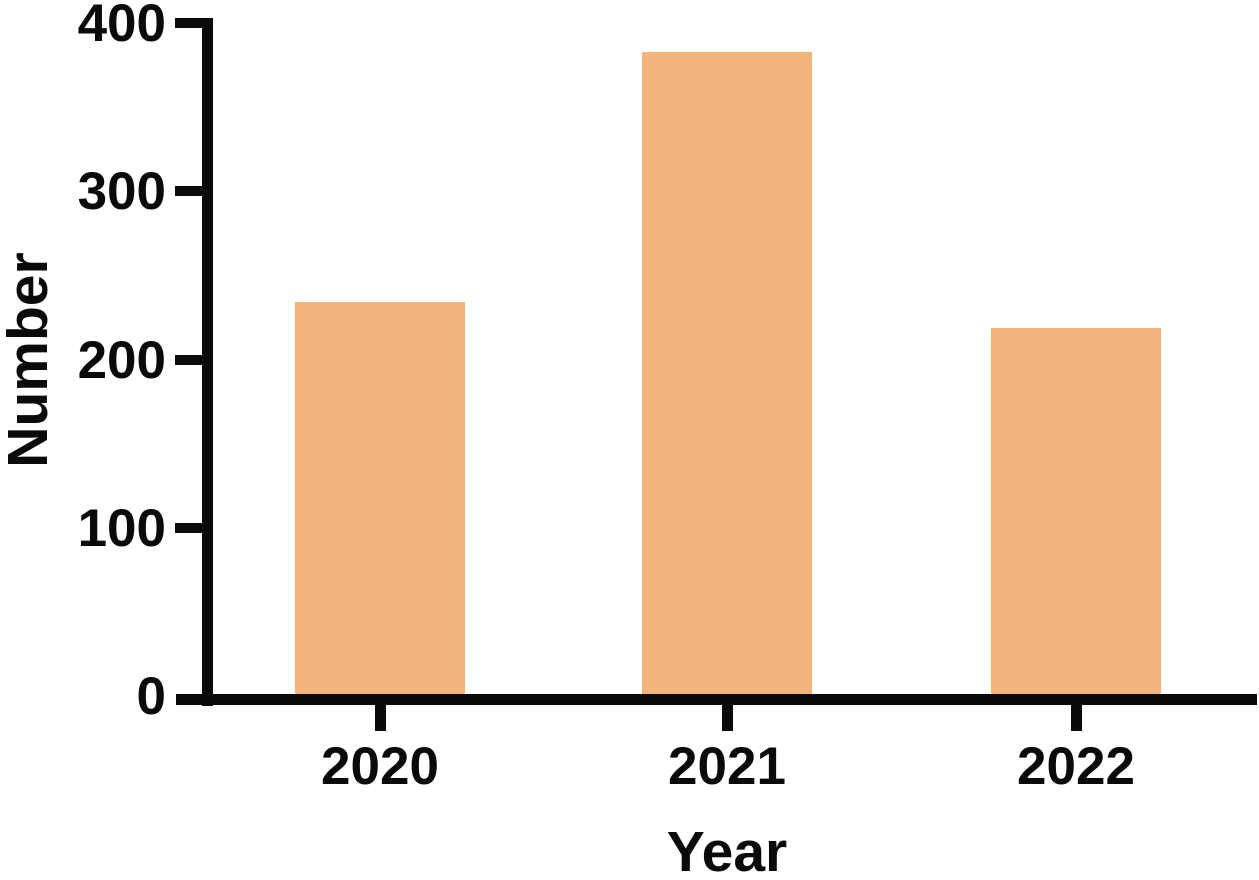 The height and width of the screenshot is (880, 1259). Describe the element at coordinates (121, 191) in the screenshot. I see `y-tick-label-300: 300` at that location.